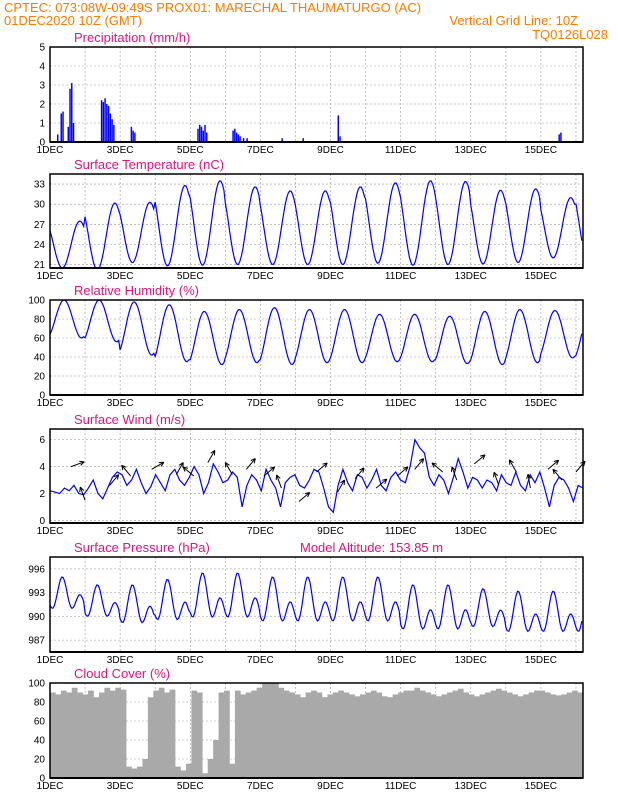  I want to click on x-tick-label: 3DEC, so click(120, 150).